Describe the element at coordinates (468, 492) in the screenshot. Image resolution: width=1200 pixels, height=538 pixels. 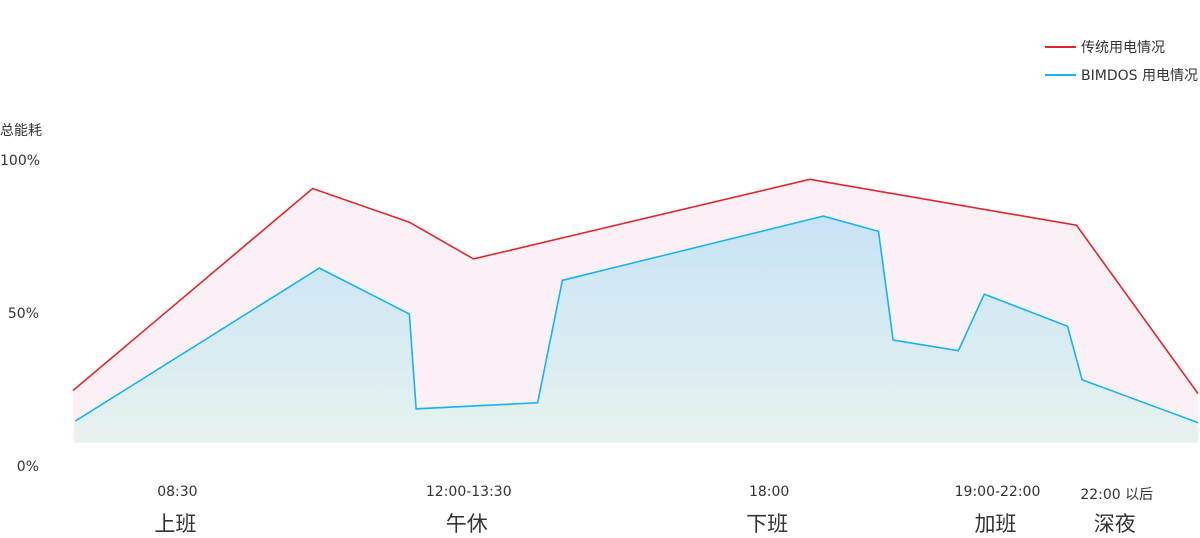
I see `x-tick-time: 12:00-13:30` at that location.